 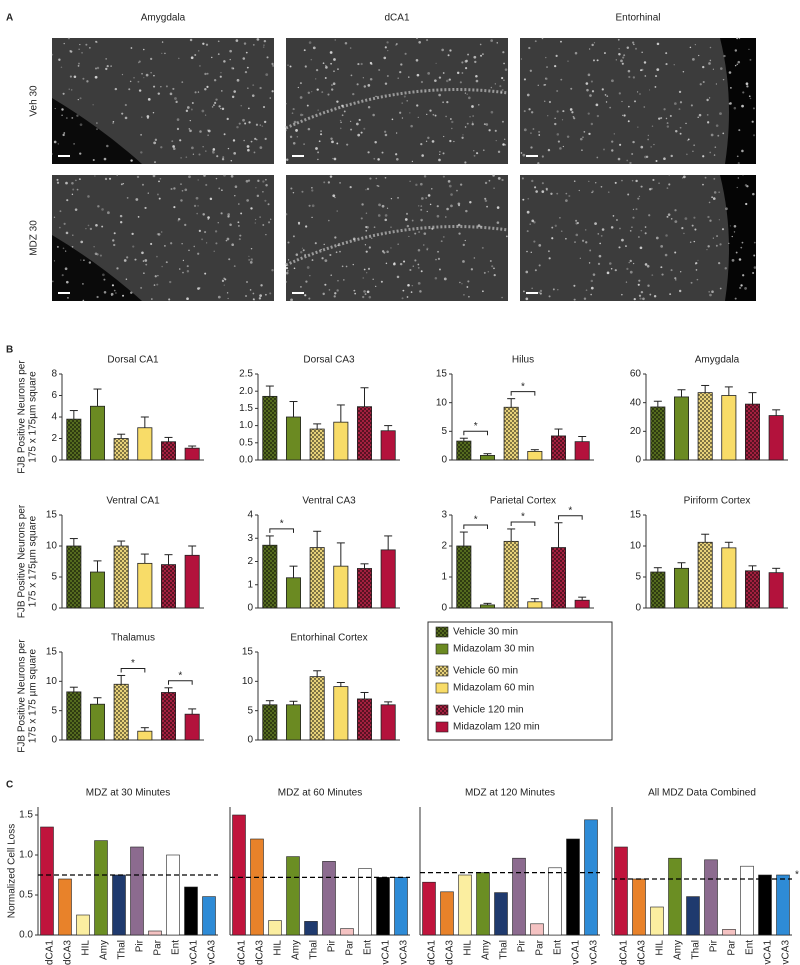 I want to click on y-tick-label: 5, so click(x=638, y=577).